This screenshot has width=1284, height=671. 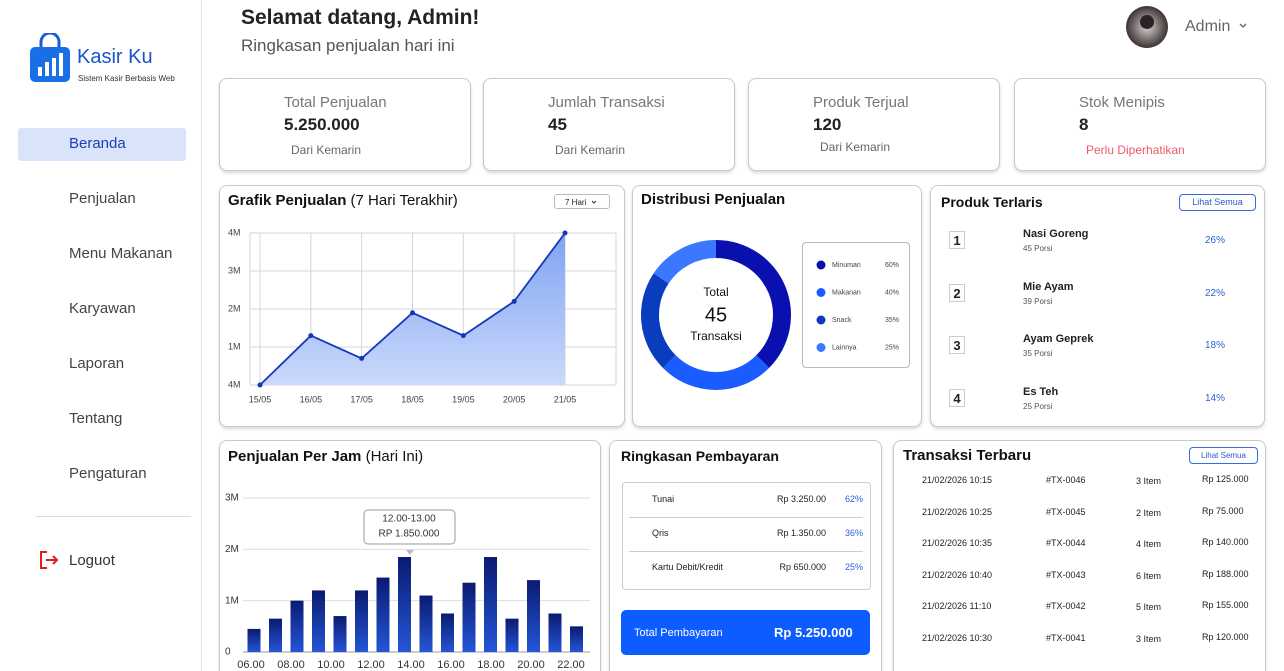 I want to click on payment-share: 36%, so click(x=853, y=533).